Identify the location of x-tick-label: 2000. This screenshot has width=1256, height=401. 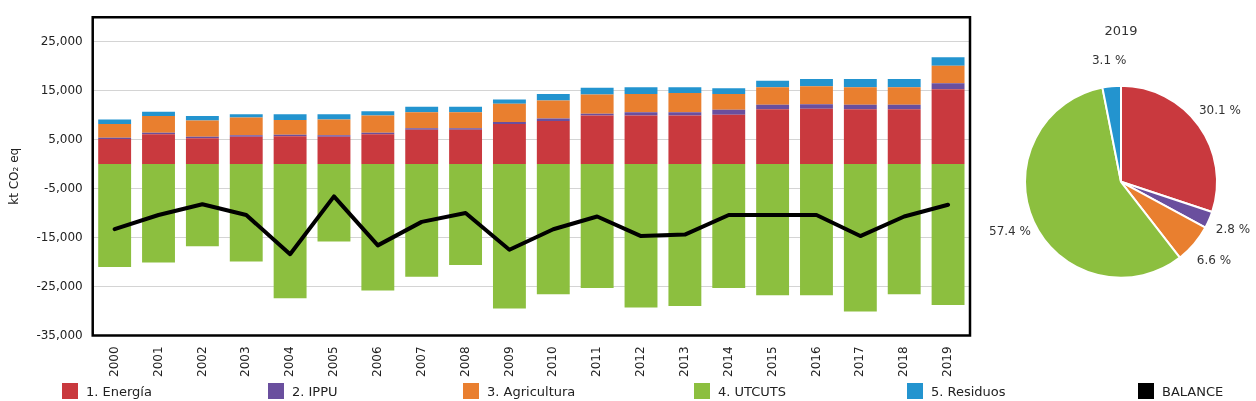
(113, 362).